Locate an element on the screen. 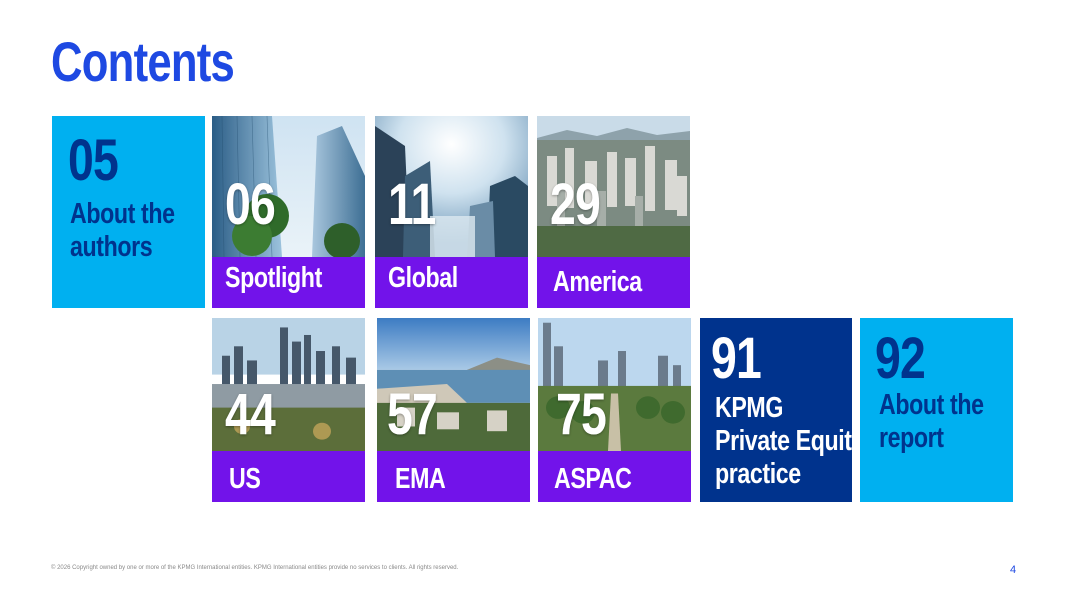  tile-label: EMA is located at coordinates (420, 479).